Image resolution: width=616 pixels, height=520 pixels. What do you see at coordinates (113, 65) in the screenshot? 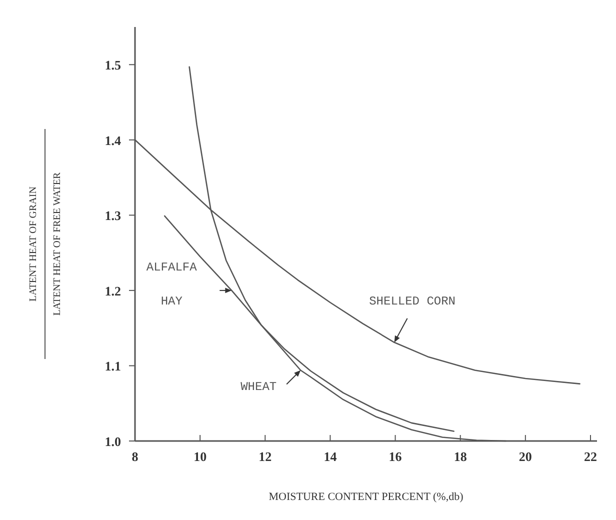
I see `y-tick-label: 1.5` at bounding box center [113, 65].